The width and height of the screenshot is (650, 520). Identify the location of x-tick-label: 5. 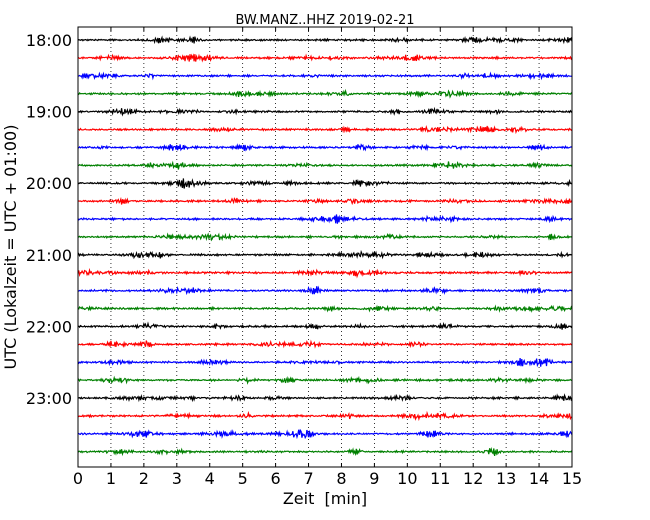
(243, 478).